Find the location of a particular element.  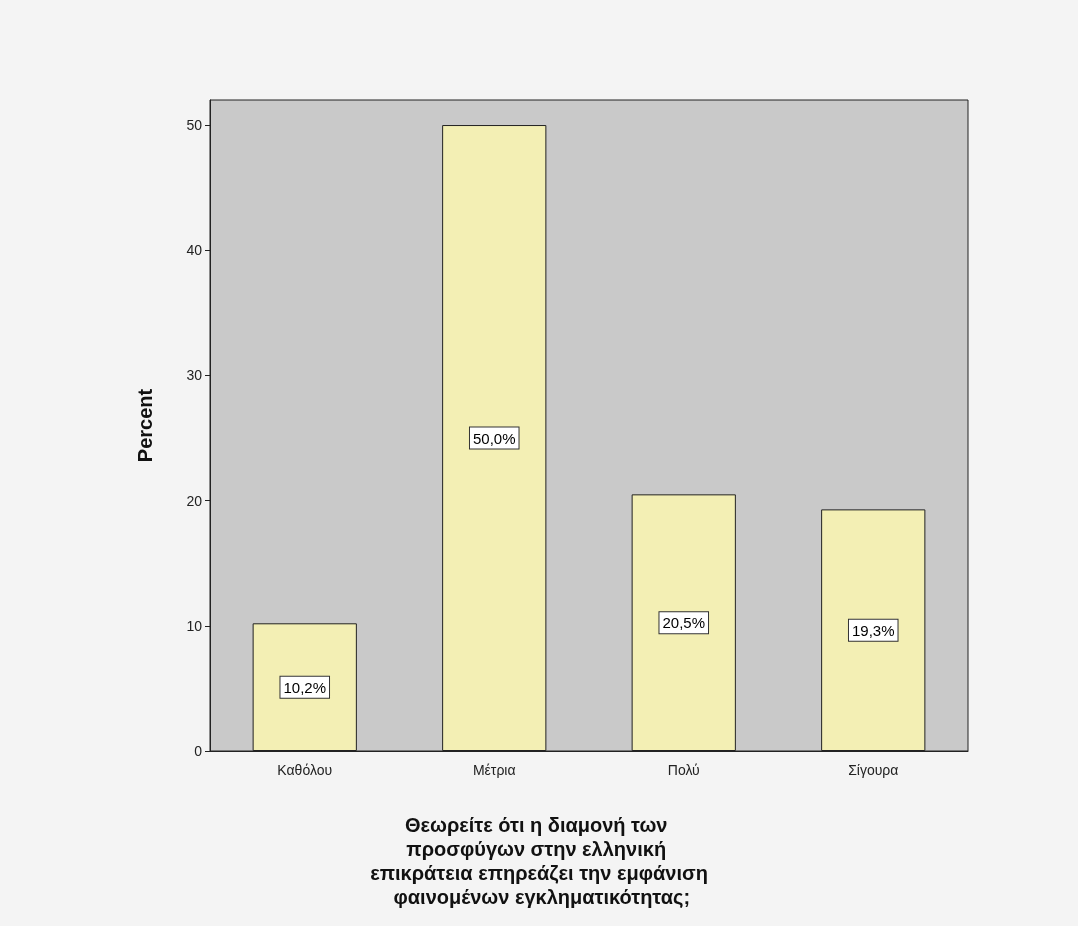

y-tick-label: 10 is located at coordinates (194, 625).